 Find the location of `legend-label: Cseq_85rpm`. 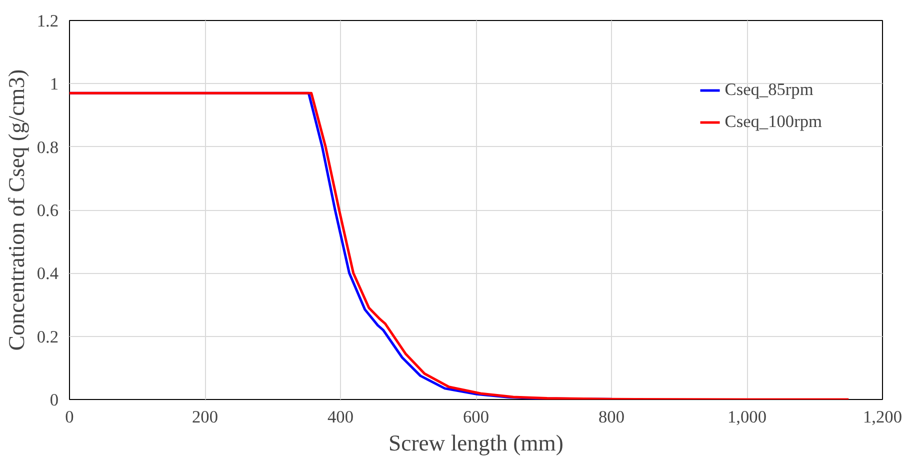

legend-label: Cseq_85rpm is located at coordinates (769, 90).